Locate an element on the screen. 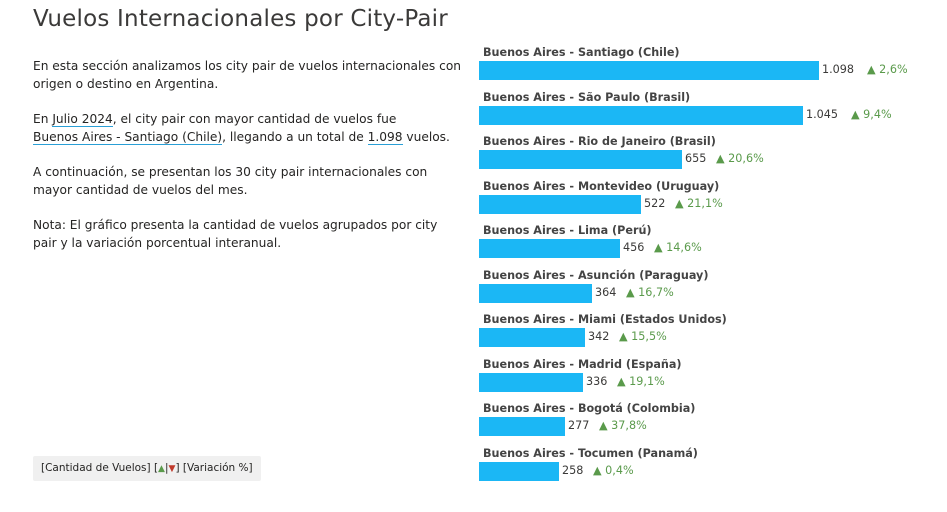 Image resolution: width=947 pixels, height=512 pixels. bar-value-label: 456 is located at coordinates (634, 247).